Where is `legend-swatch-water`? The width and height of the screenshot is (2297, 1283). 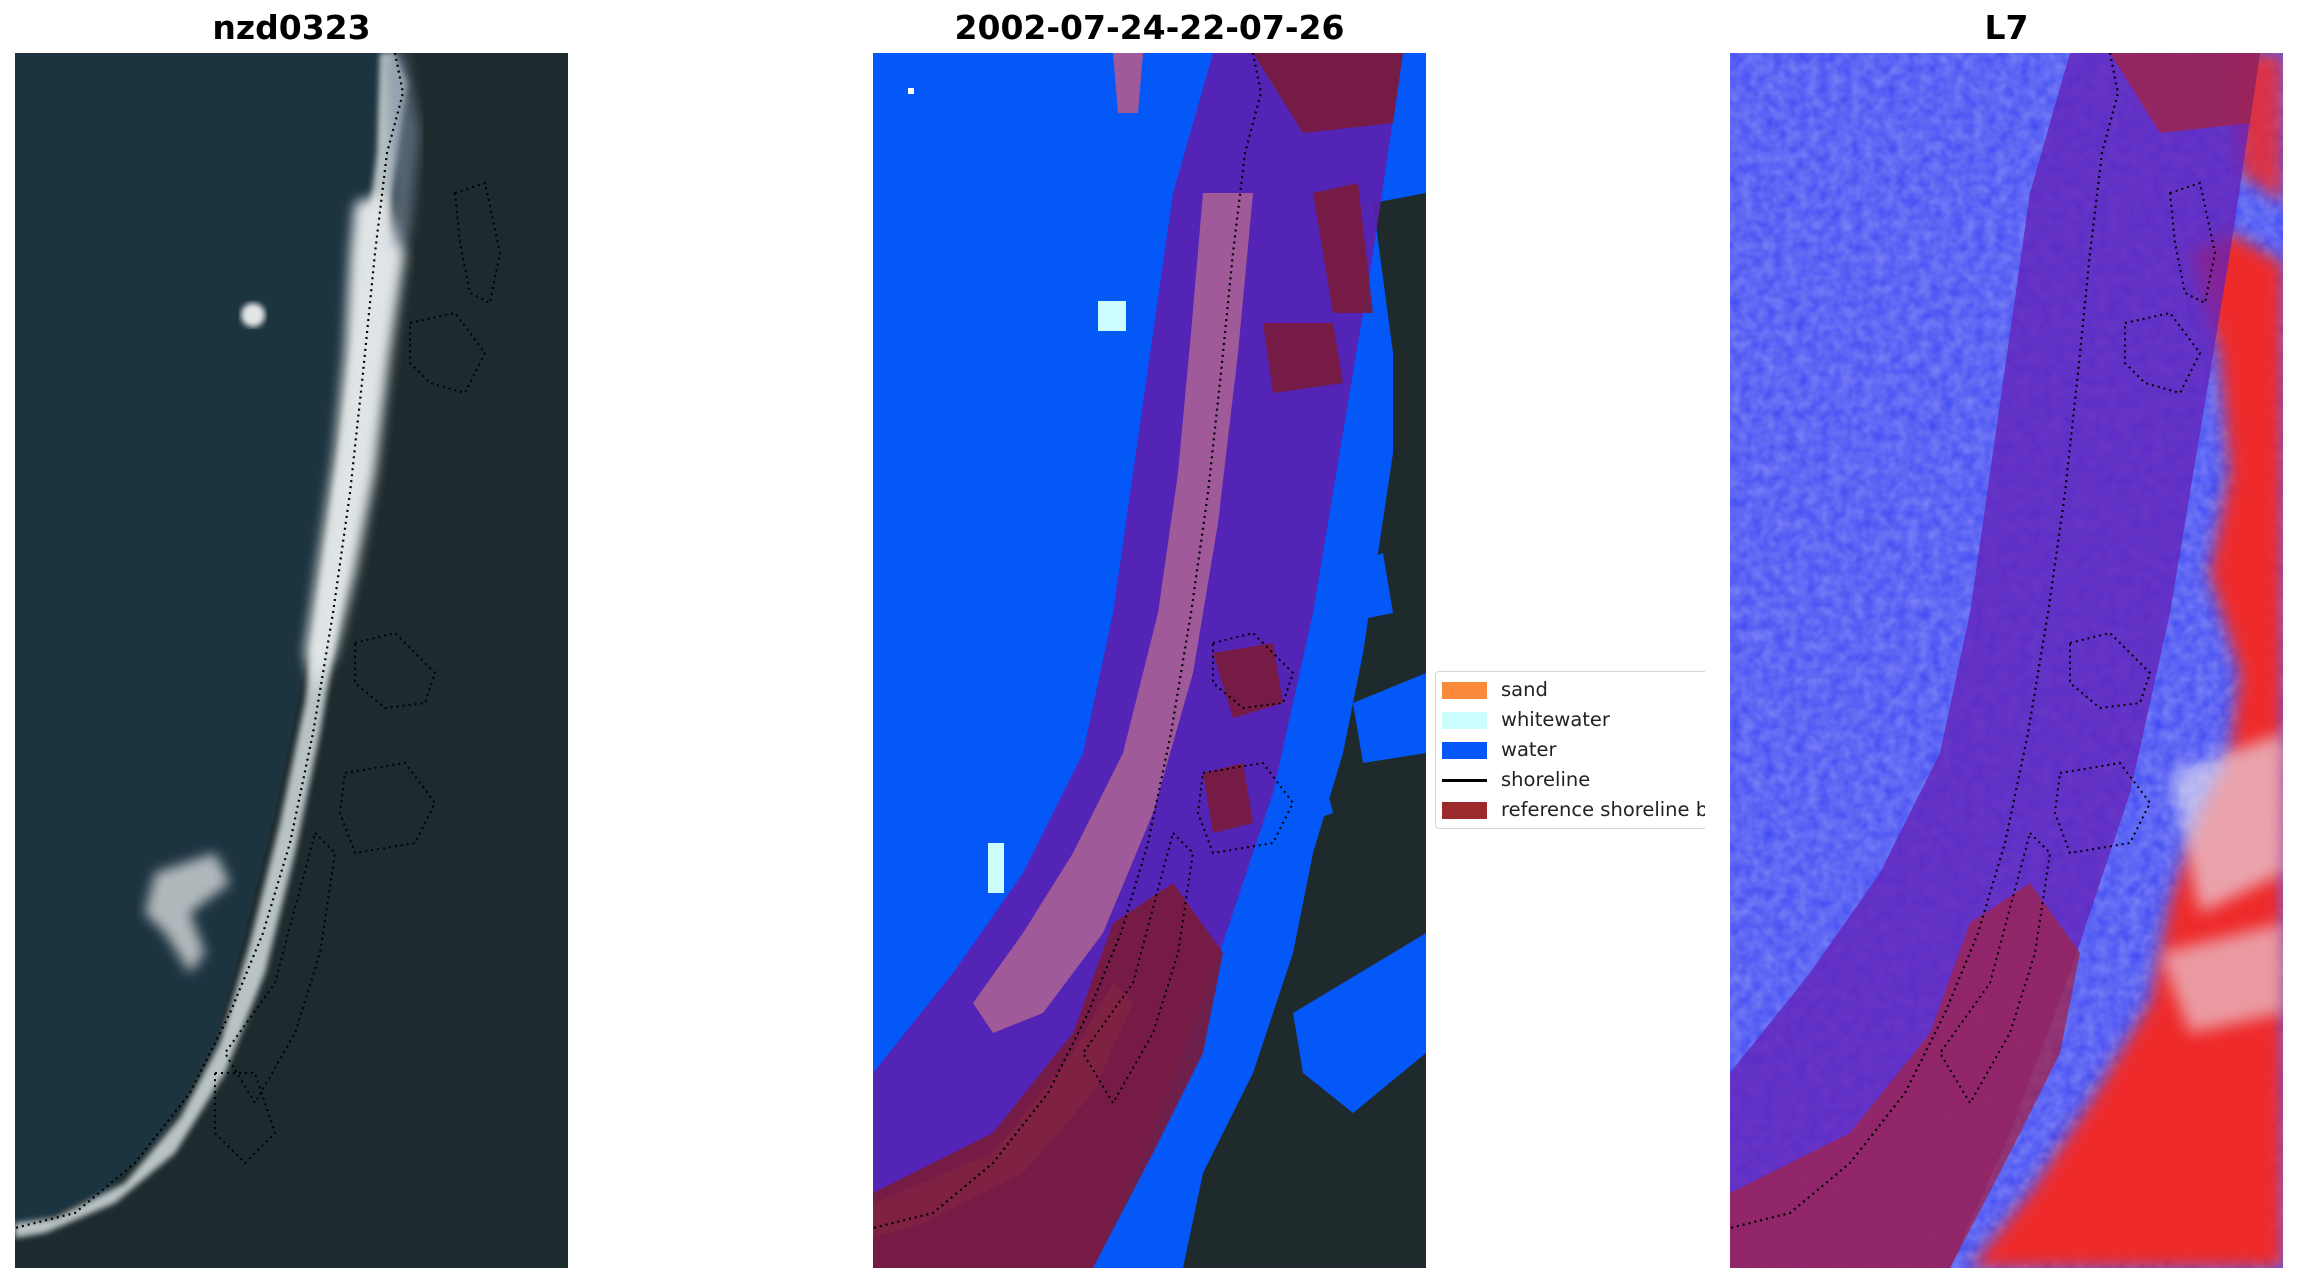 legend-swatch-water is located at coordinates (1464, 750).